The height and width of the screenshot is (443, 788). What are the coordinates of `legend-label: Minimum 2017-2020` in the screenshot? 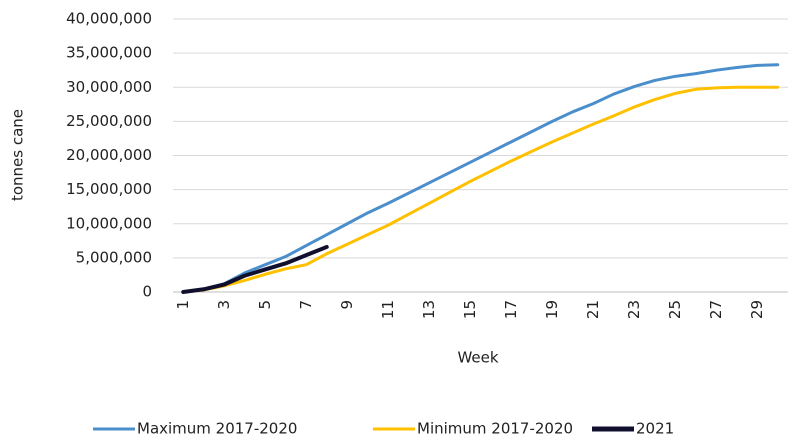 It's located at (495, 429).